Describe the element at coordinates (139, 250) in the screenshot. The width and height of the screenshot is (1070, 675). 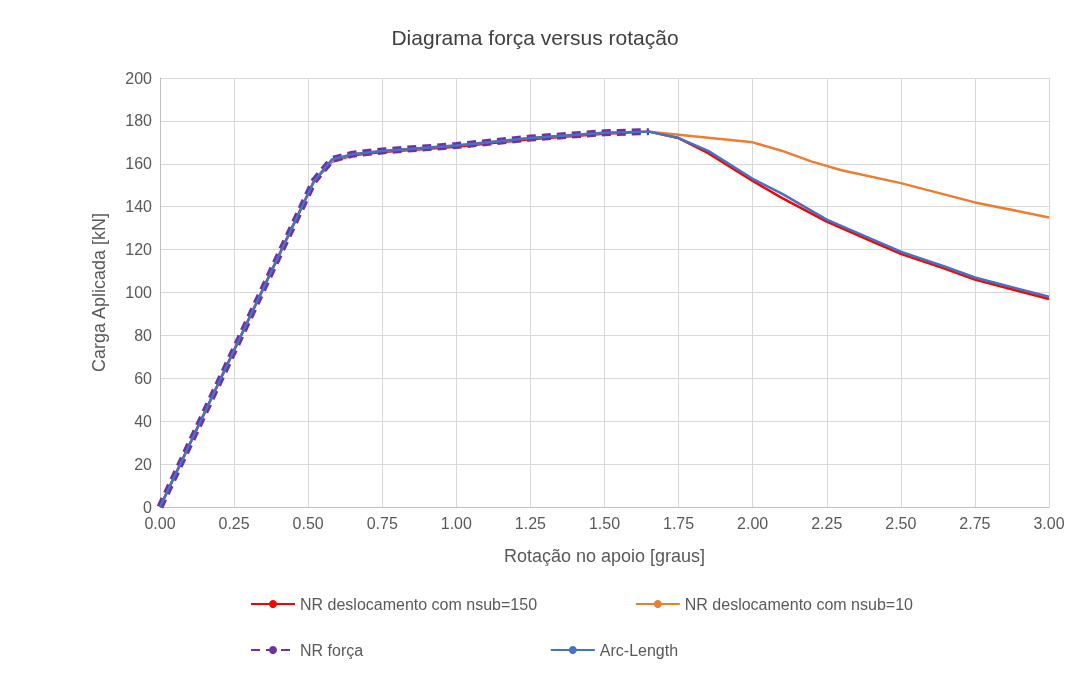
I see `y-tick-label: 120` at that location.